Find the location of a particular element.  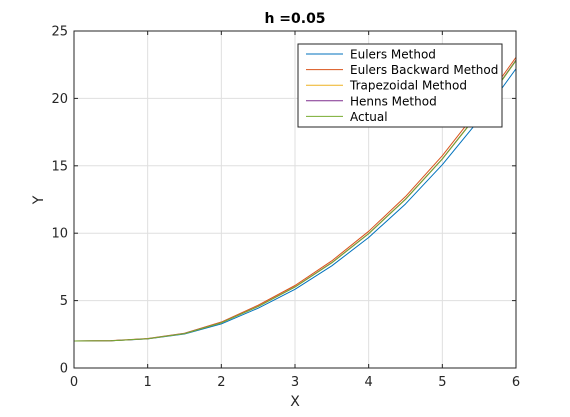

legend-label-actual: Actual is located at coordinates (369, 117).